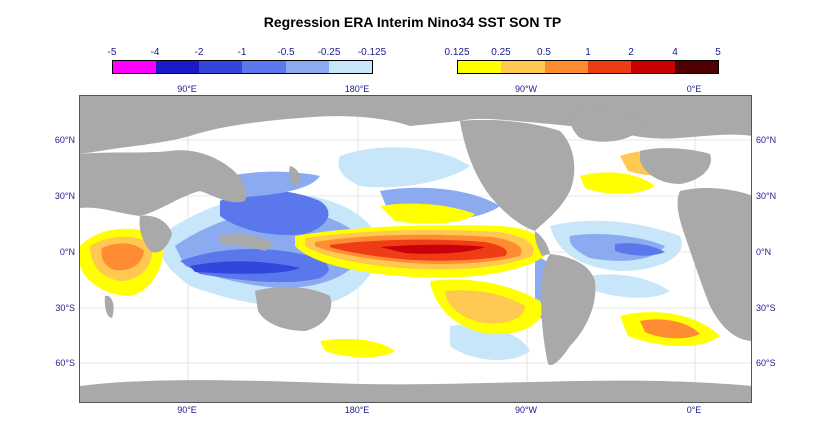 The height and width of the screenshot is (441, 825). I want to click on lat-label-left: 30°S, so click(65, 308).